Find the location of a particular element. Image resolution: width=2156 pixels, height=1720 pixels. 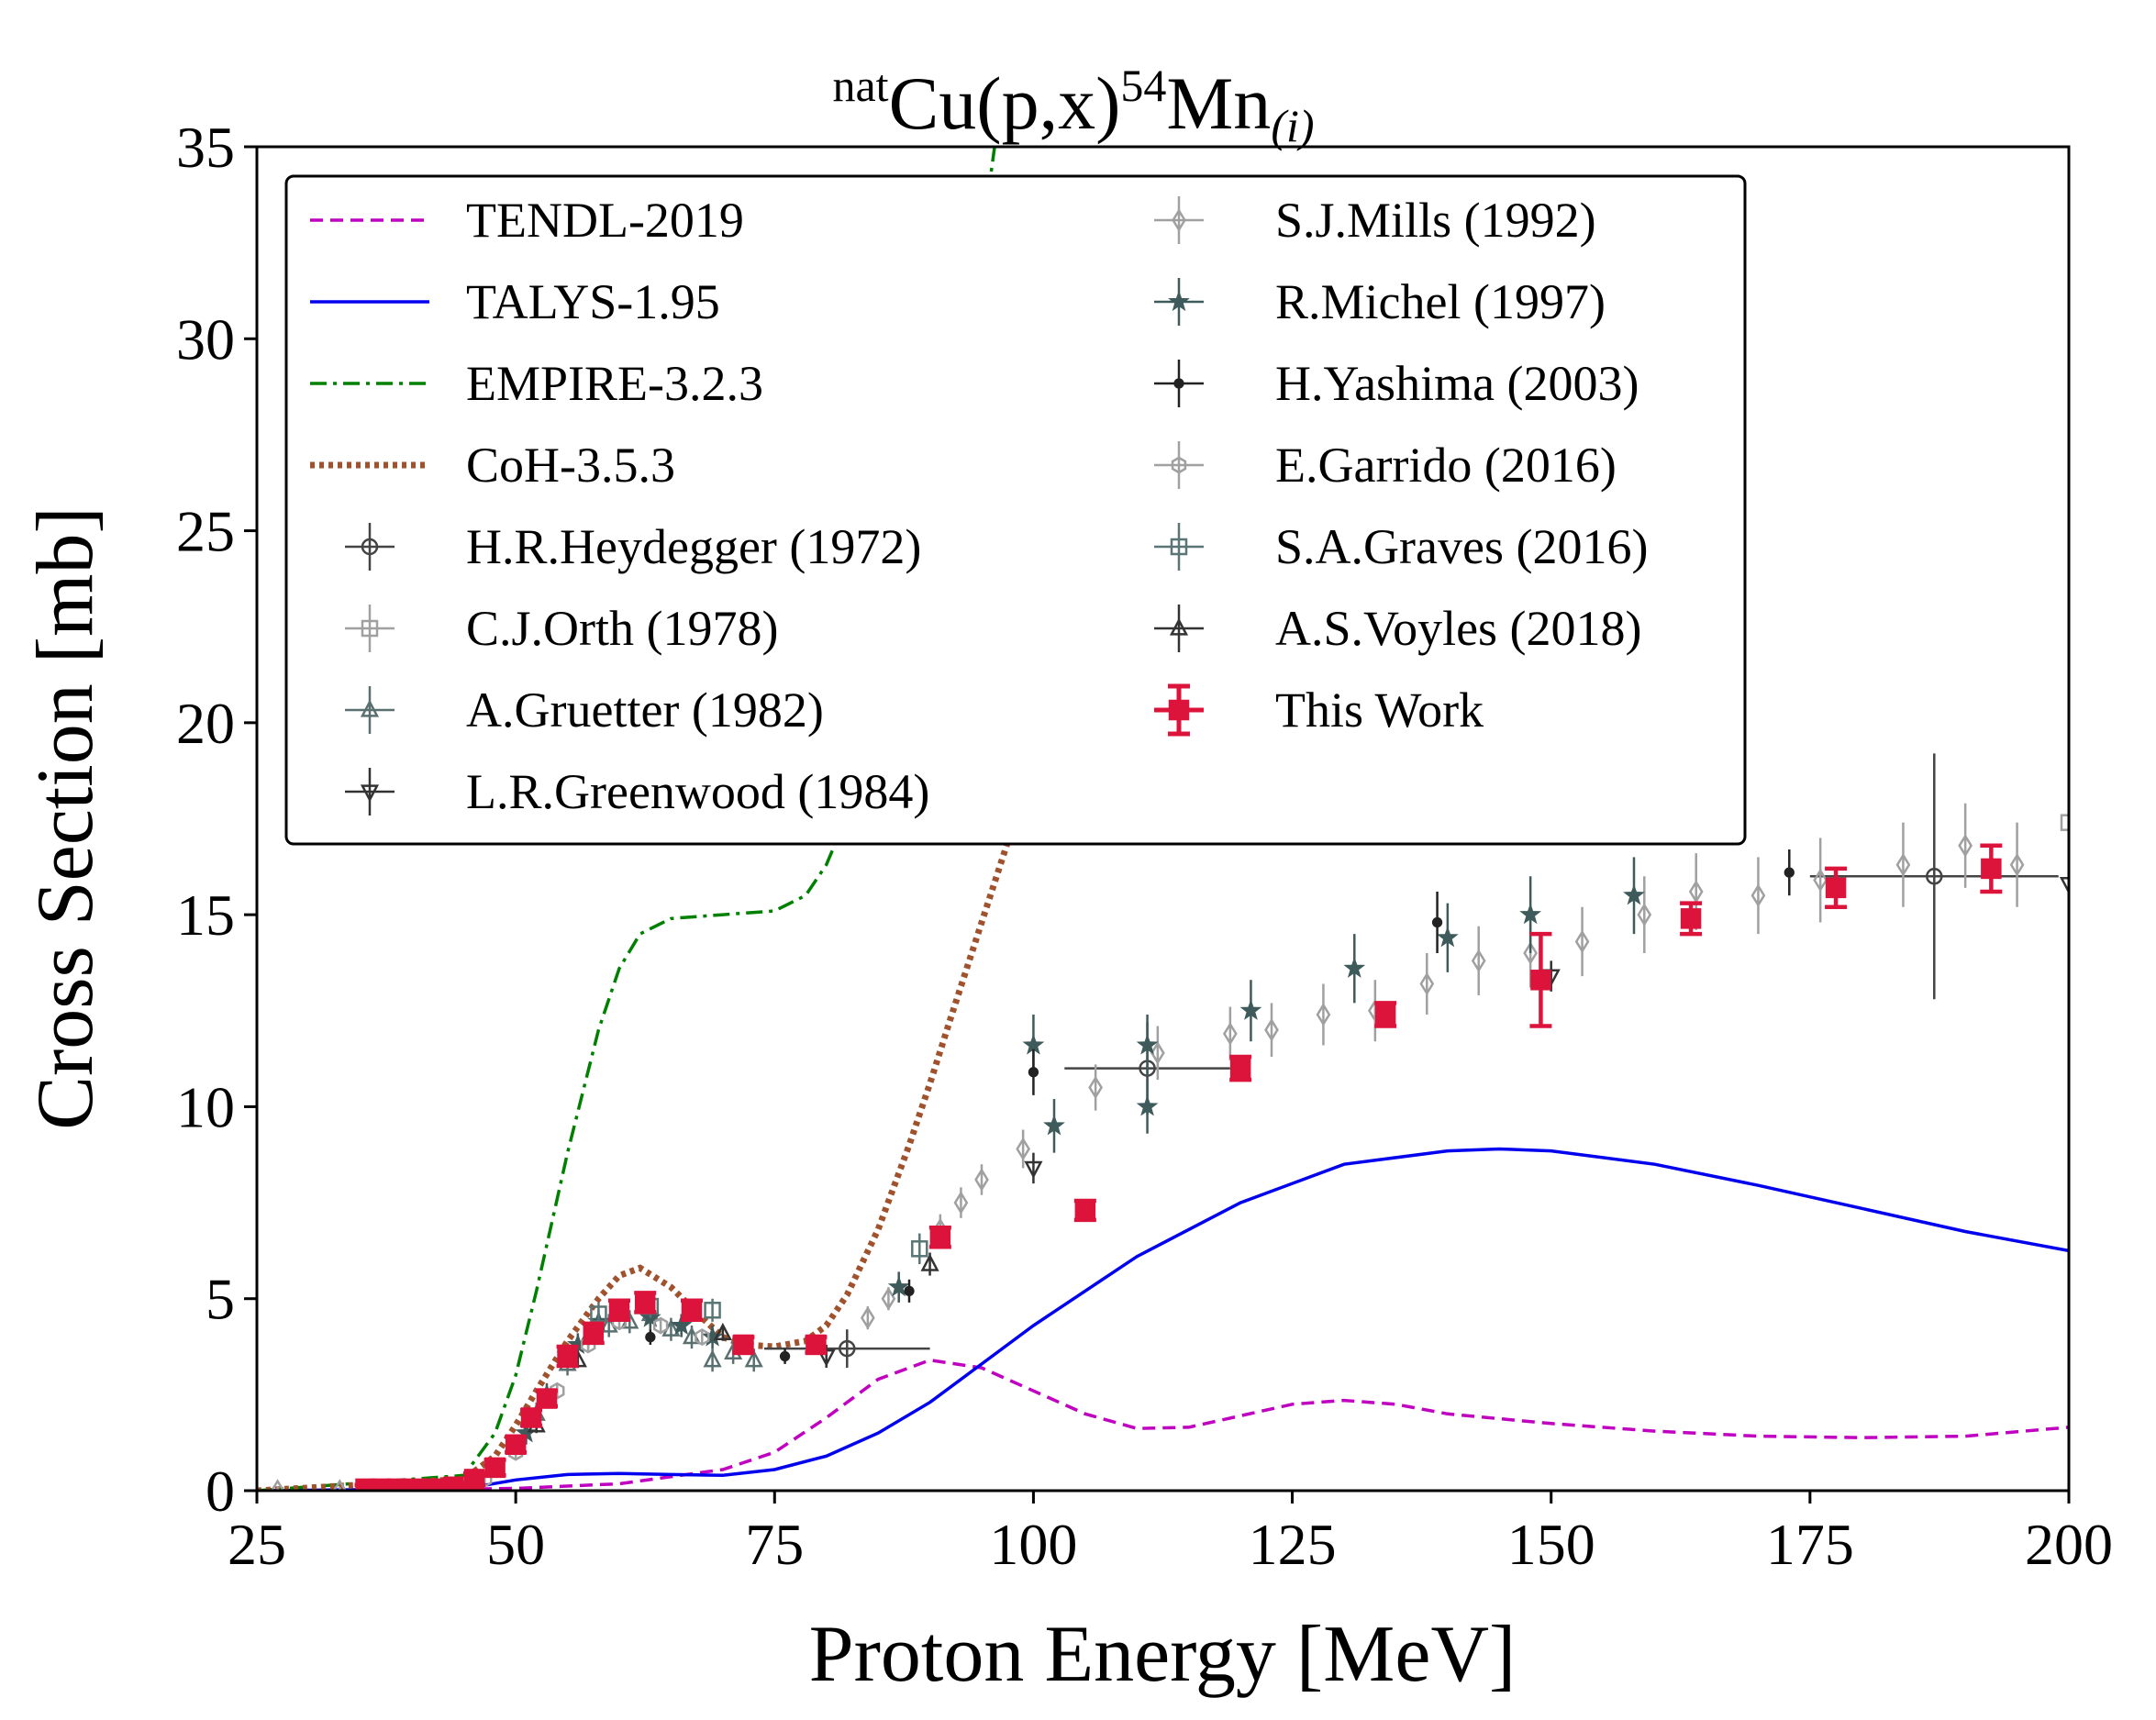

legend-entry-this-work: This Work is located at coordinates (1319, 710).